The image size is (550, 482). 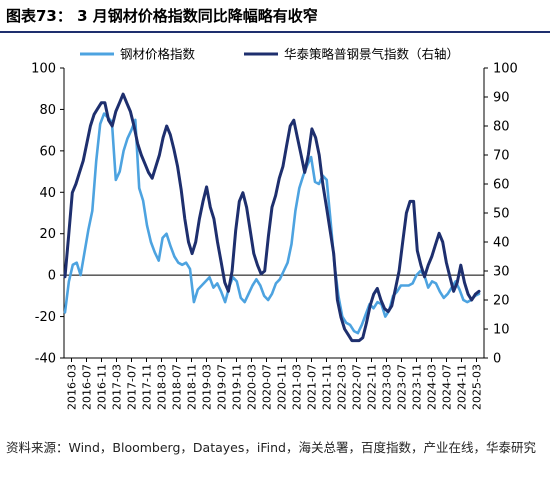 I want to click on x-tick-label: 2024-03, so click(x=432, y=387).